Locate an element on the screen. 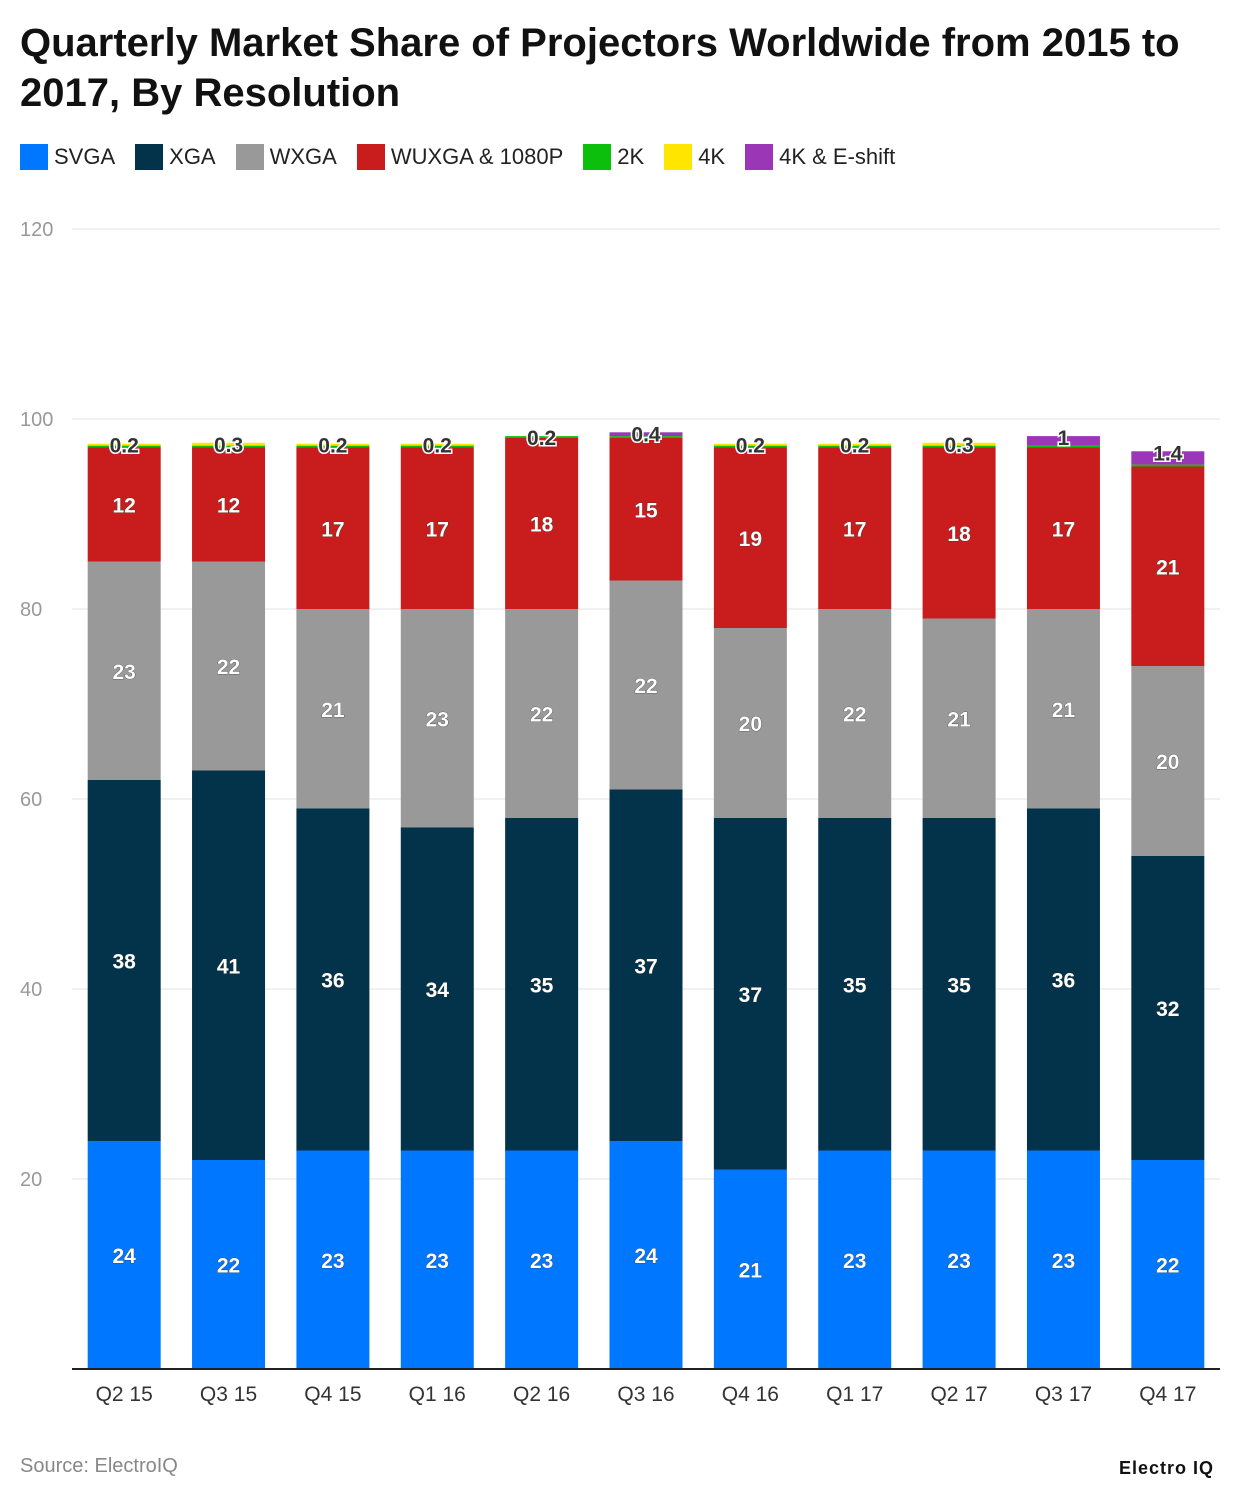 This screenshot has width=1240, height=1500. y-tick-label: 20 is located at coordinates (31, 1180).